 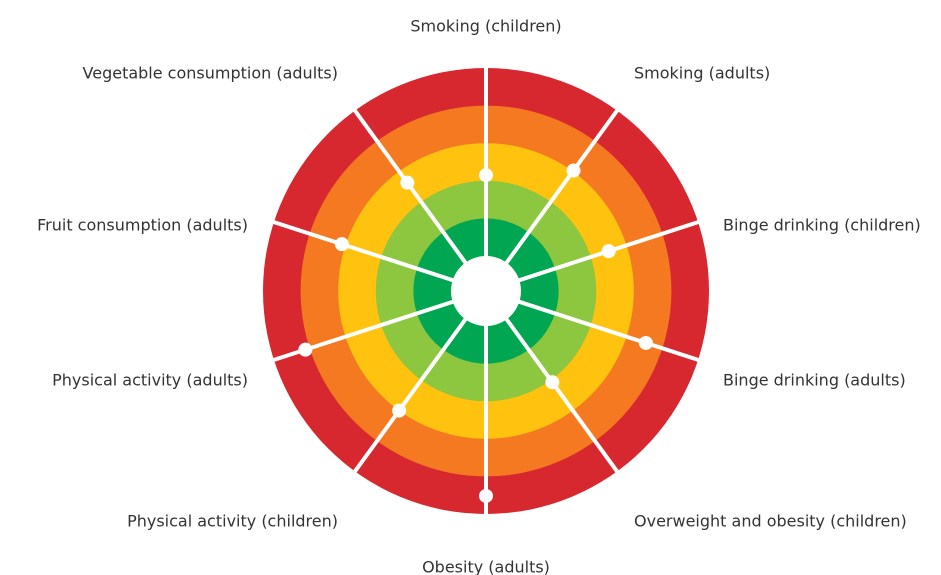 I want to click on category-label: Obesity (adults), so click(x=486, y=566).